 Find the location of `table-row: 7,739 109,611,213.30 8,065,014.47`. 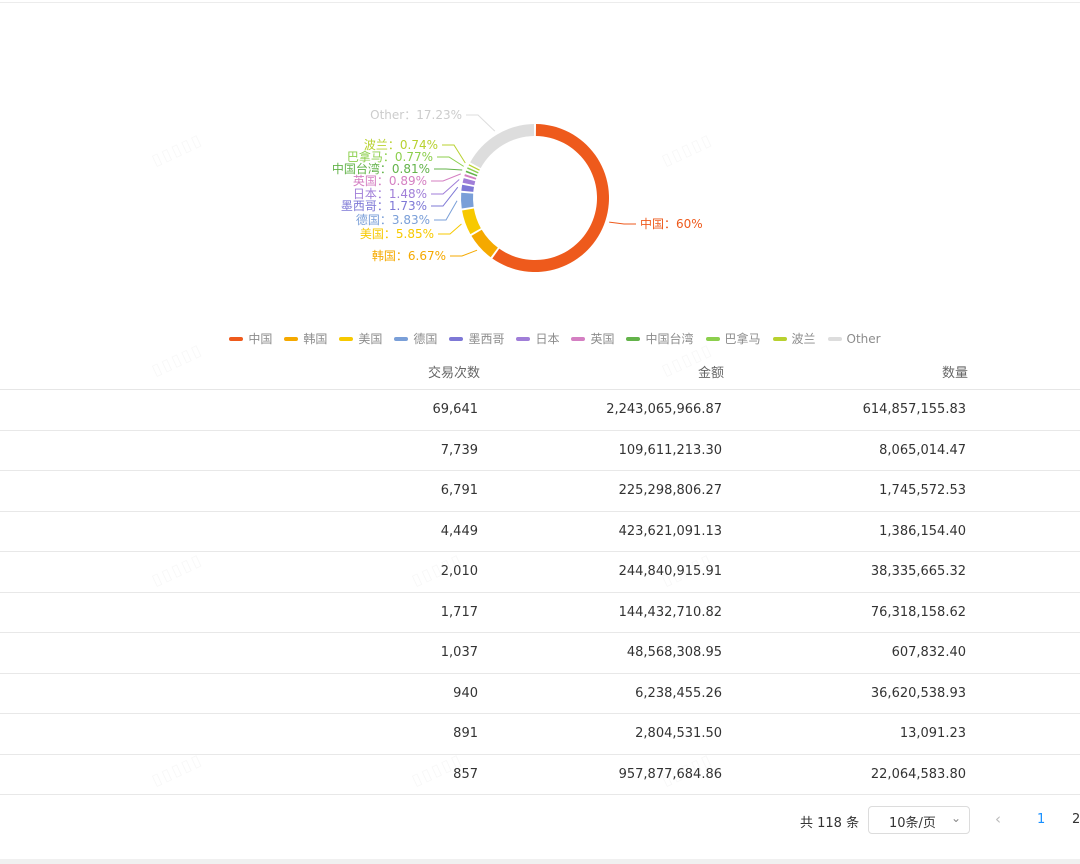

table-row: 7,739 109,611,213.30 8,065,014.47 is located at coordinates (540, 451).